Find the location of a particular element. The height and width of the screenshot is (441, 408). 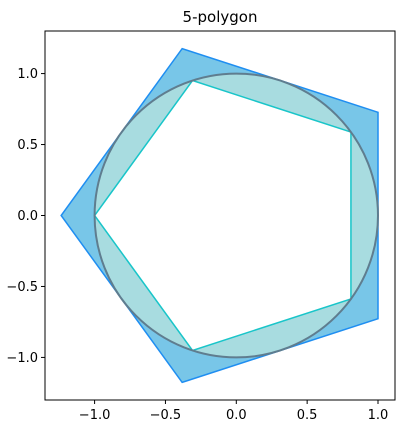

x-tick-label: 0.5 is located at coordinates (307, 415).